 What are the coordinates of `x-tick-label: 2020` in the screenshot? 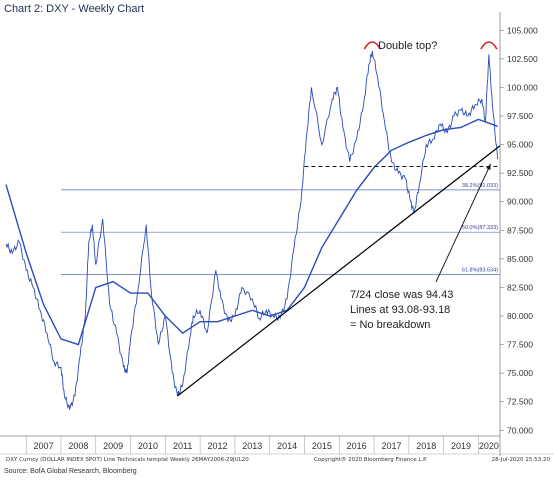 It's located at (489, 446).